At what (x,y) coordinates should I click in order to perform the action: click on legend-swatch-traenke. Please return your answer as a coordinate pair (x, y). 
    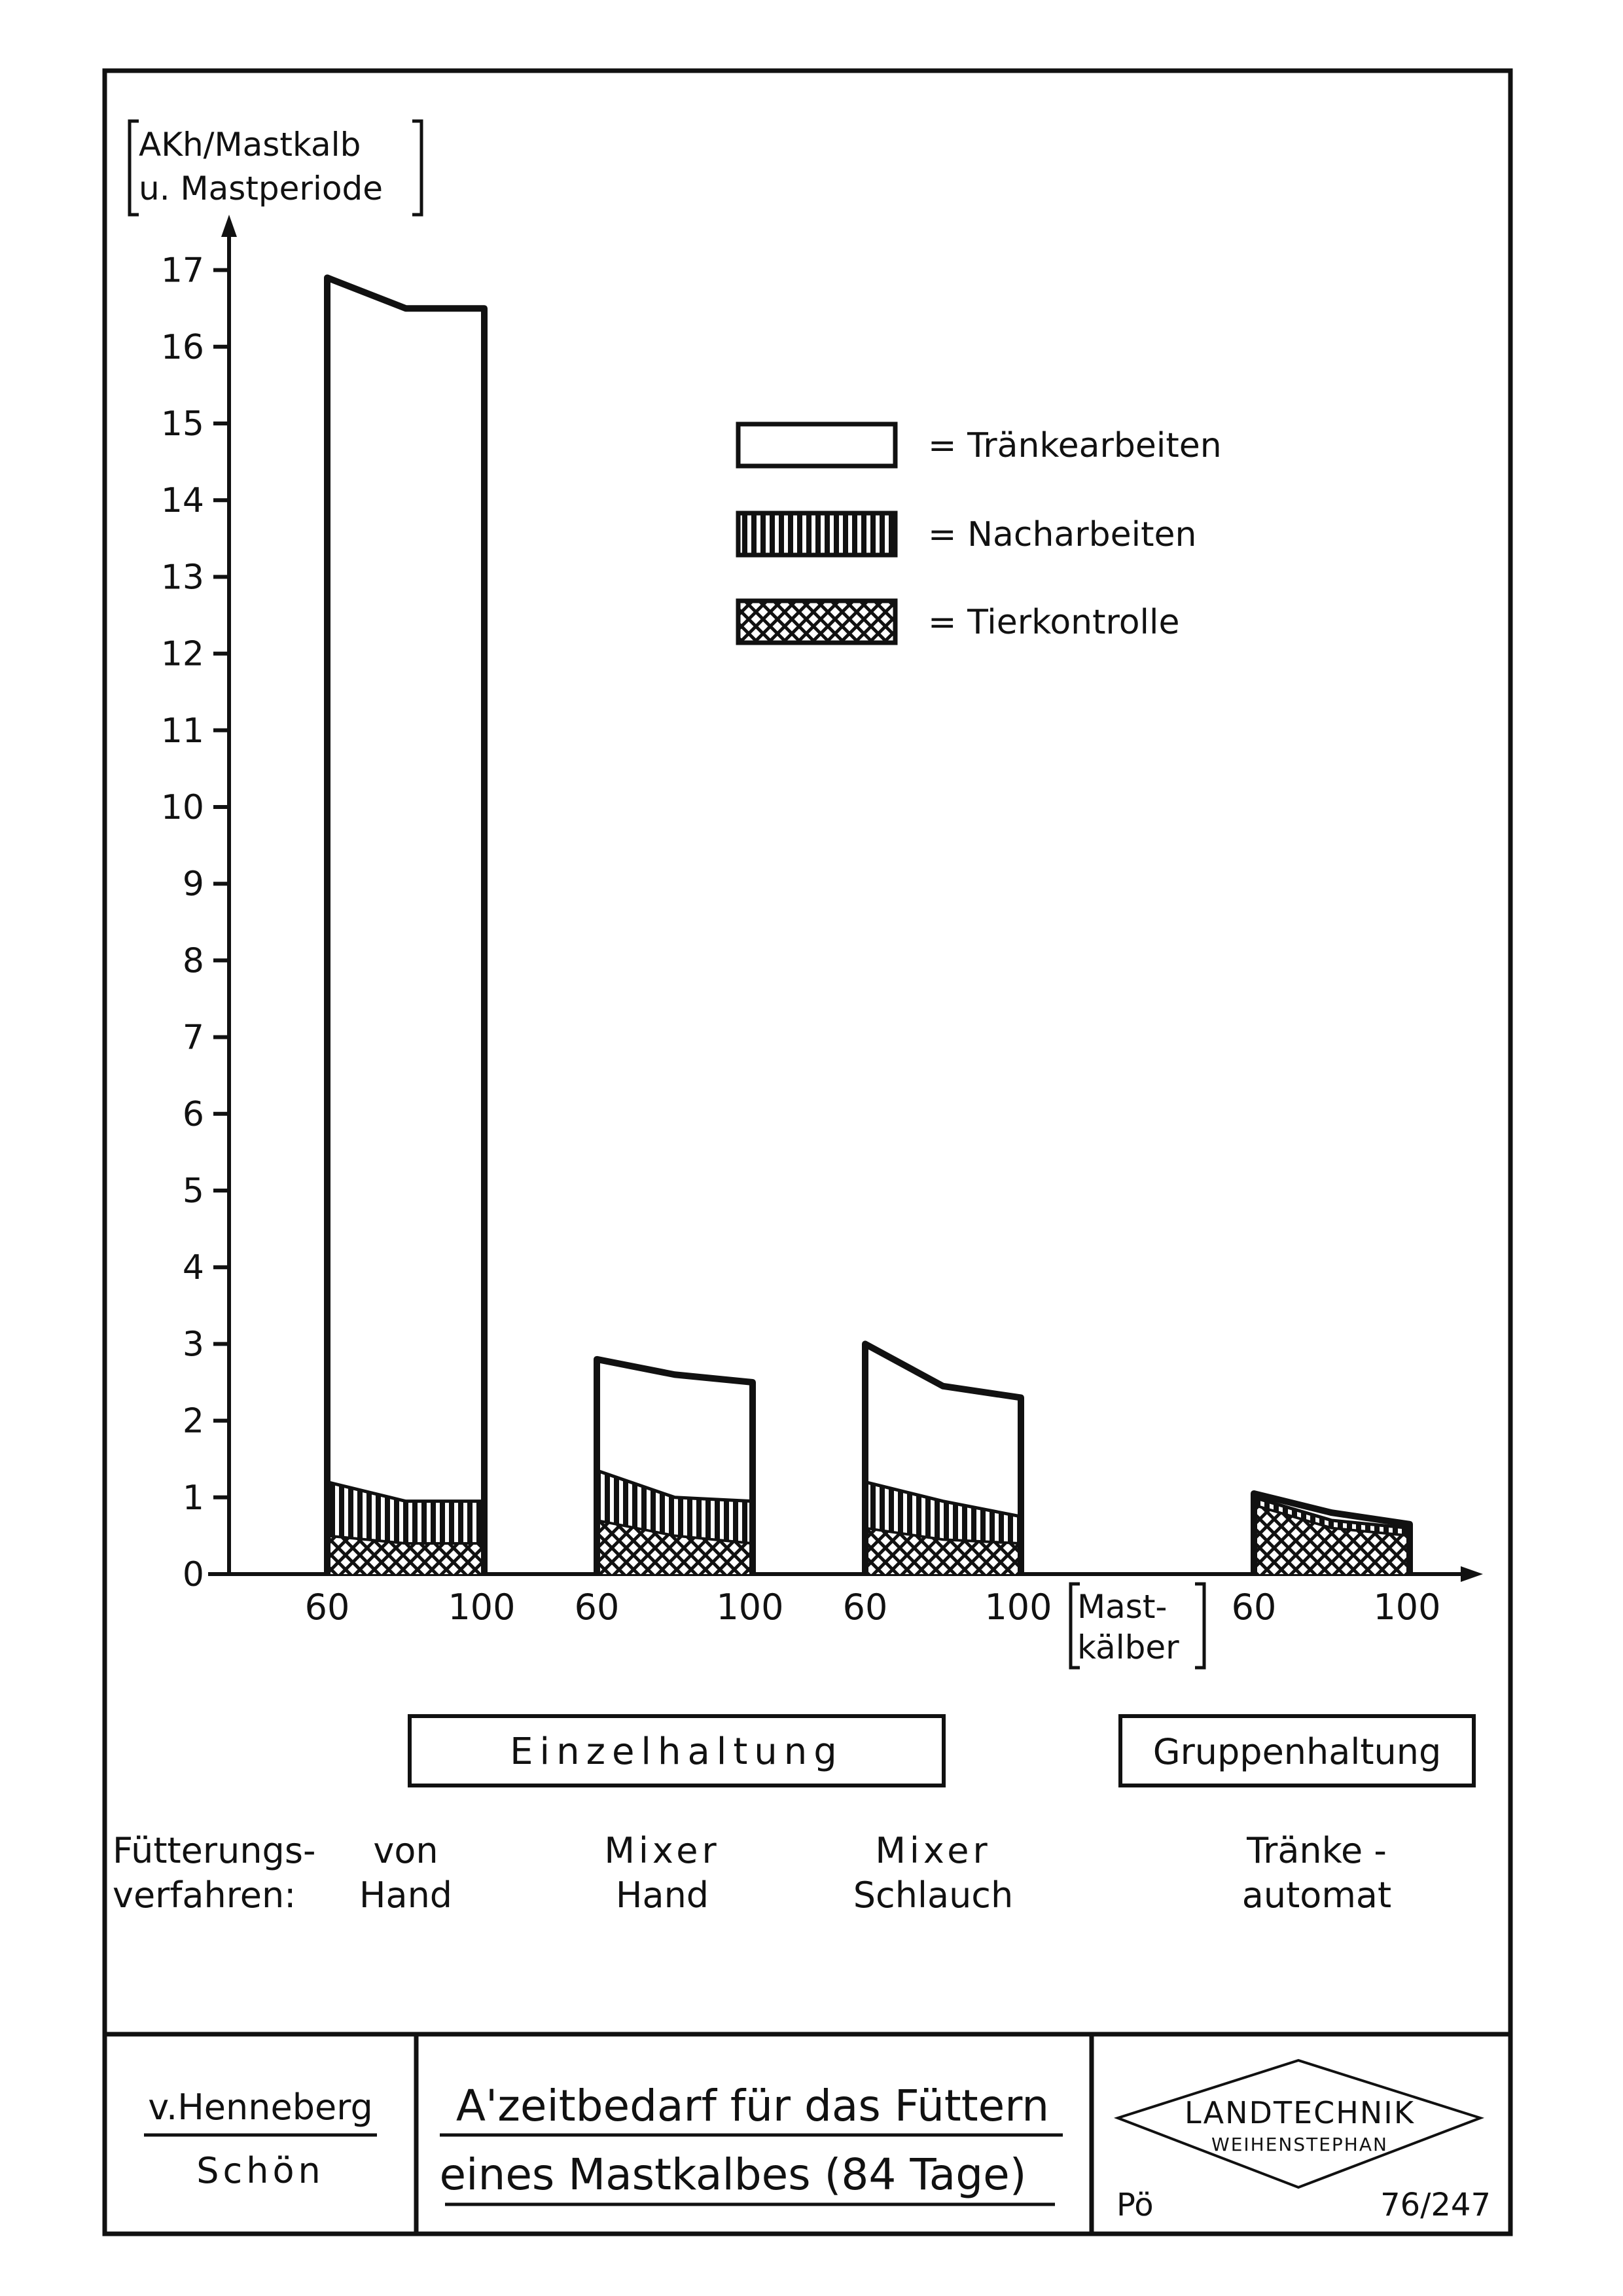
    Looking at the image, I should click on (817, 445).